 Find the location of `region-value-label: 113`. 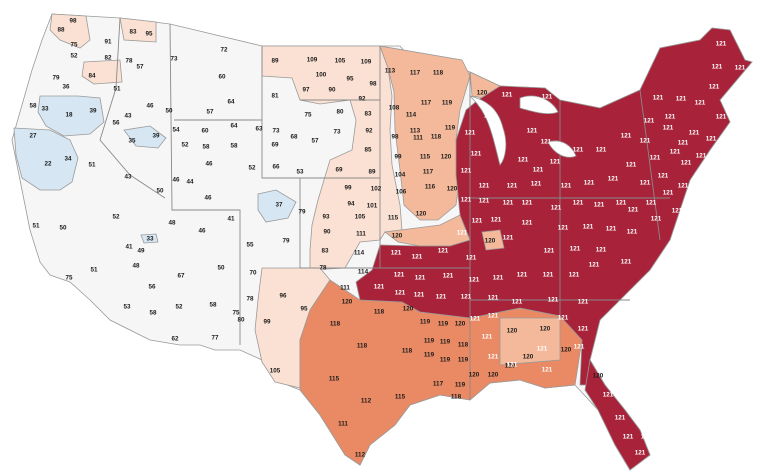

region-value-label: 113 is located at coordinates (390, 71).